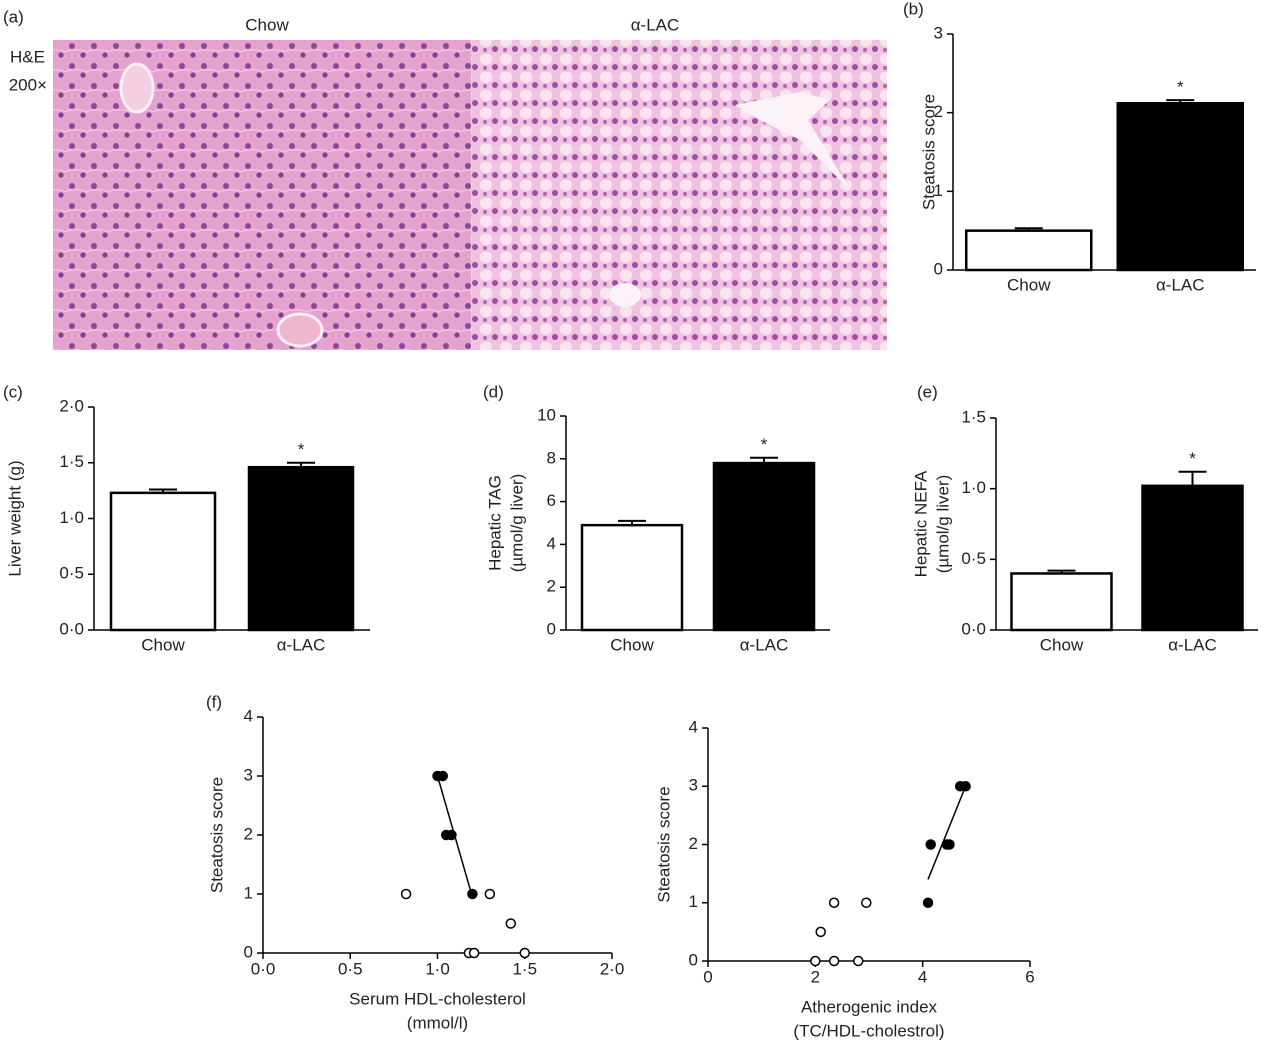  What do you see at coordinates (350, 968) in the screenshot?
I see `x-tick-label: 0·5` at bounding box center [350, 968].